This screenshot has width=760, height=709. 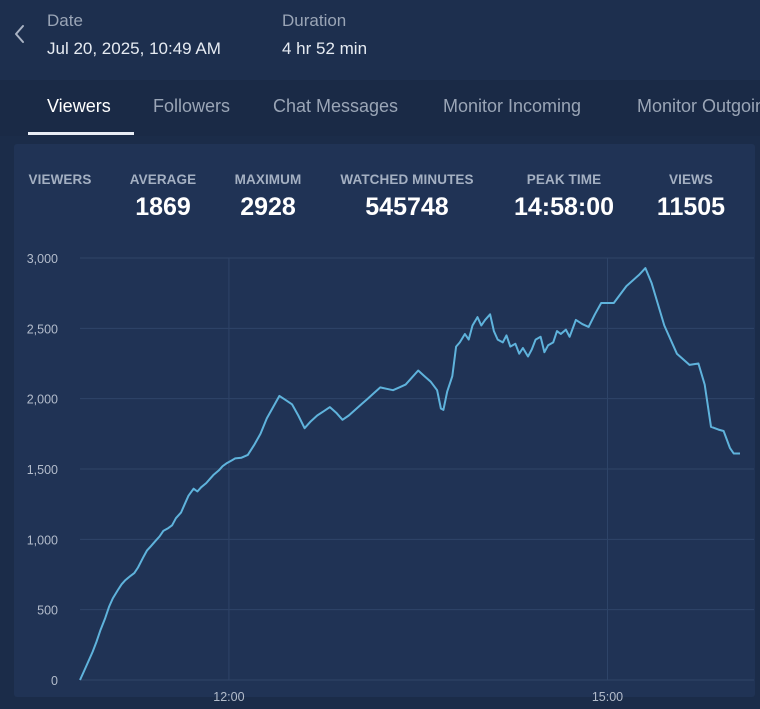 What do you see at coordinates (690, 179) in the screenshot?
I see `stat-views-label: VIEWS` at bounding box center [690, 179].